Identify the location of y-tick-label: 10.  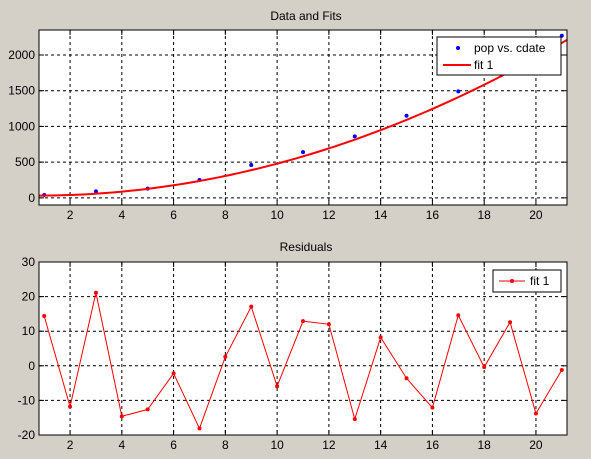
(29, 331).